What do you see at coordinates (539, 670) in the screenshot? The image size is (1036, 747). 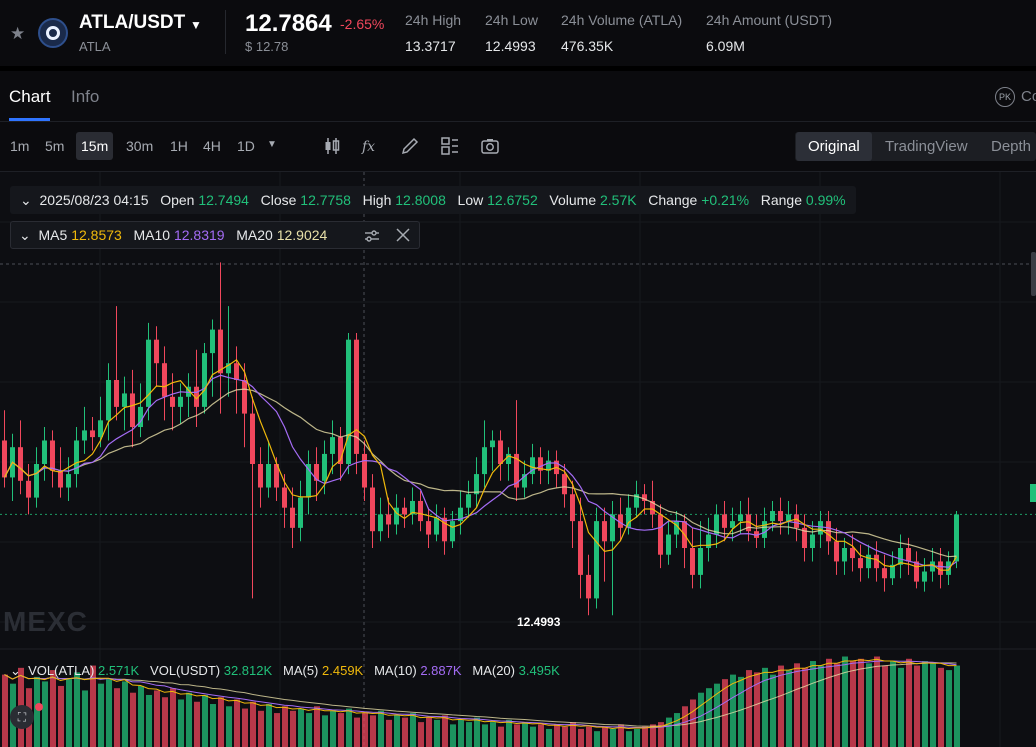 I see `vol-ma20-value: 3.495K` at bounding box center [539, 670].